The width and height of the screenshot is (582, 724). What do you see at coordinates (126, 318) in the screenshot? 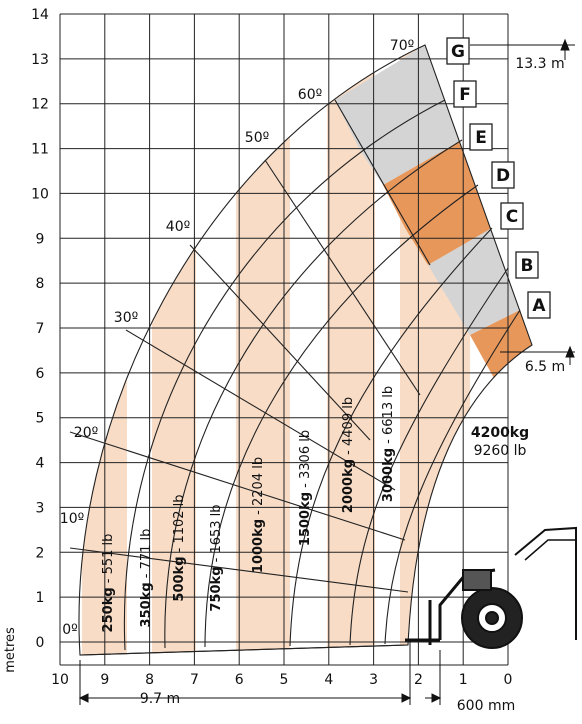
I see `angle-label: 30º` at bounding box center [126, 318].